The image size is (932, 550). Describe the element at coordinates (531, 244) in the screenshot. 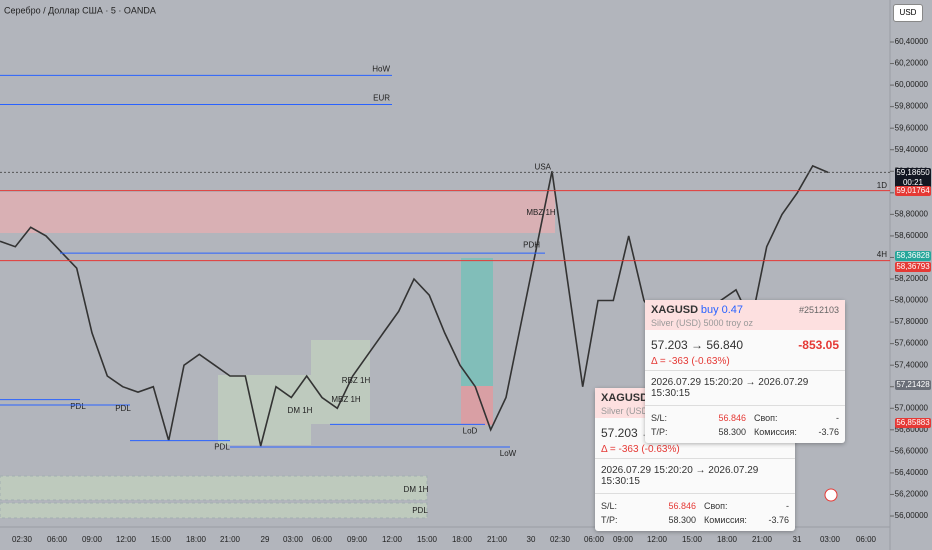

I see `level-label: PDH` at that location.